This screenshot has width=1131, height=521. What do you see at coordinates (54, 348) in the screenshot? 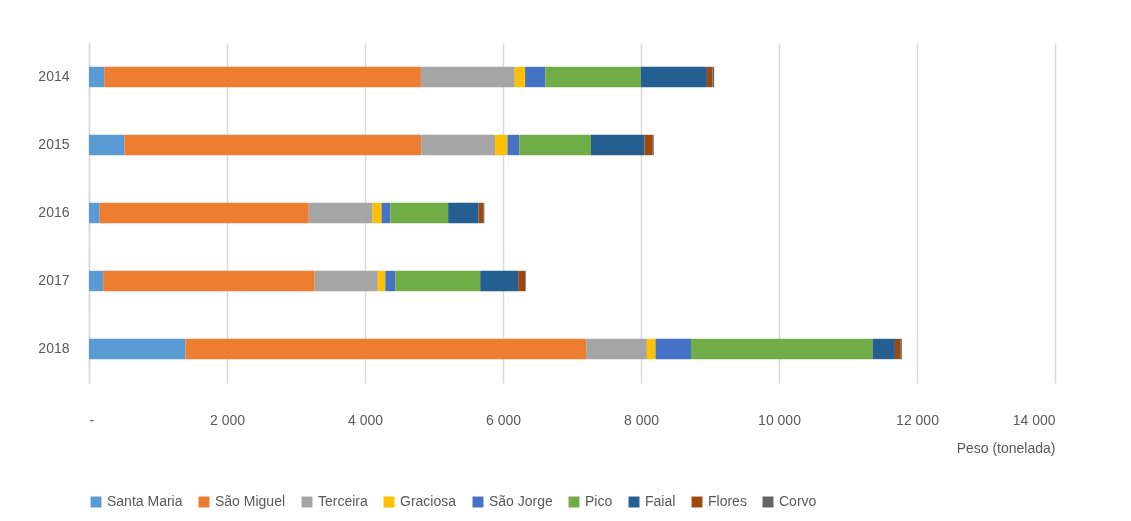
I see `y-tick-label: 2018` at bounding box center [54, 348].